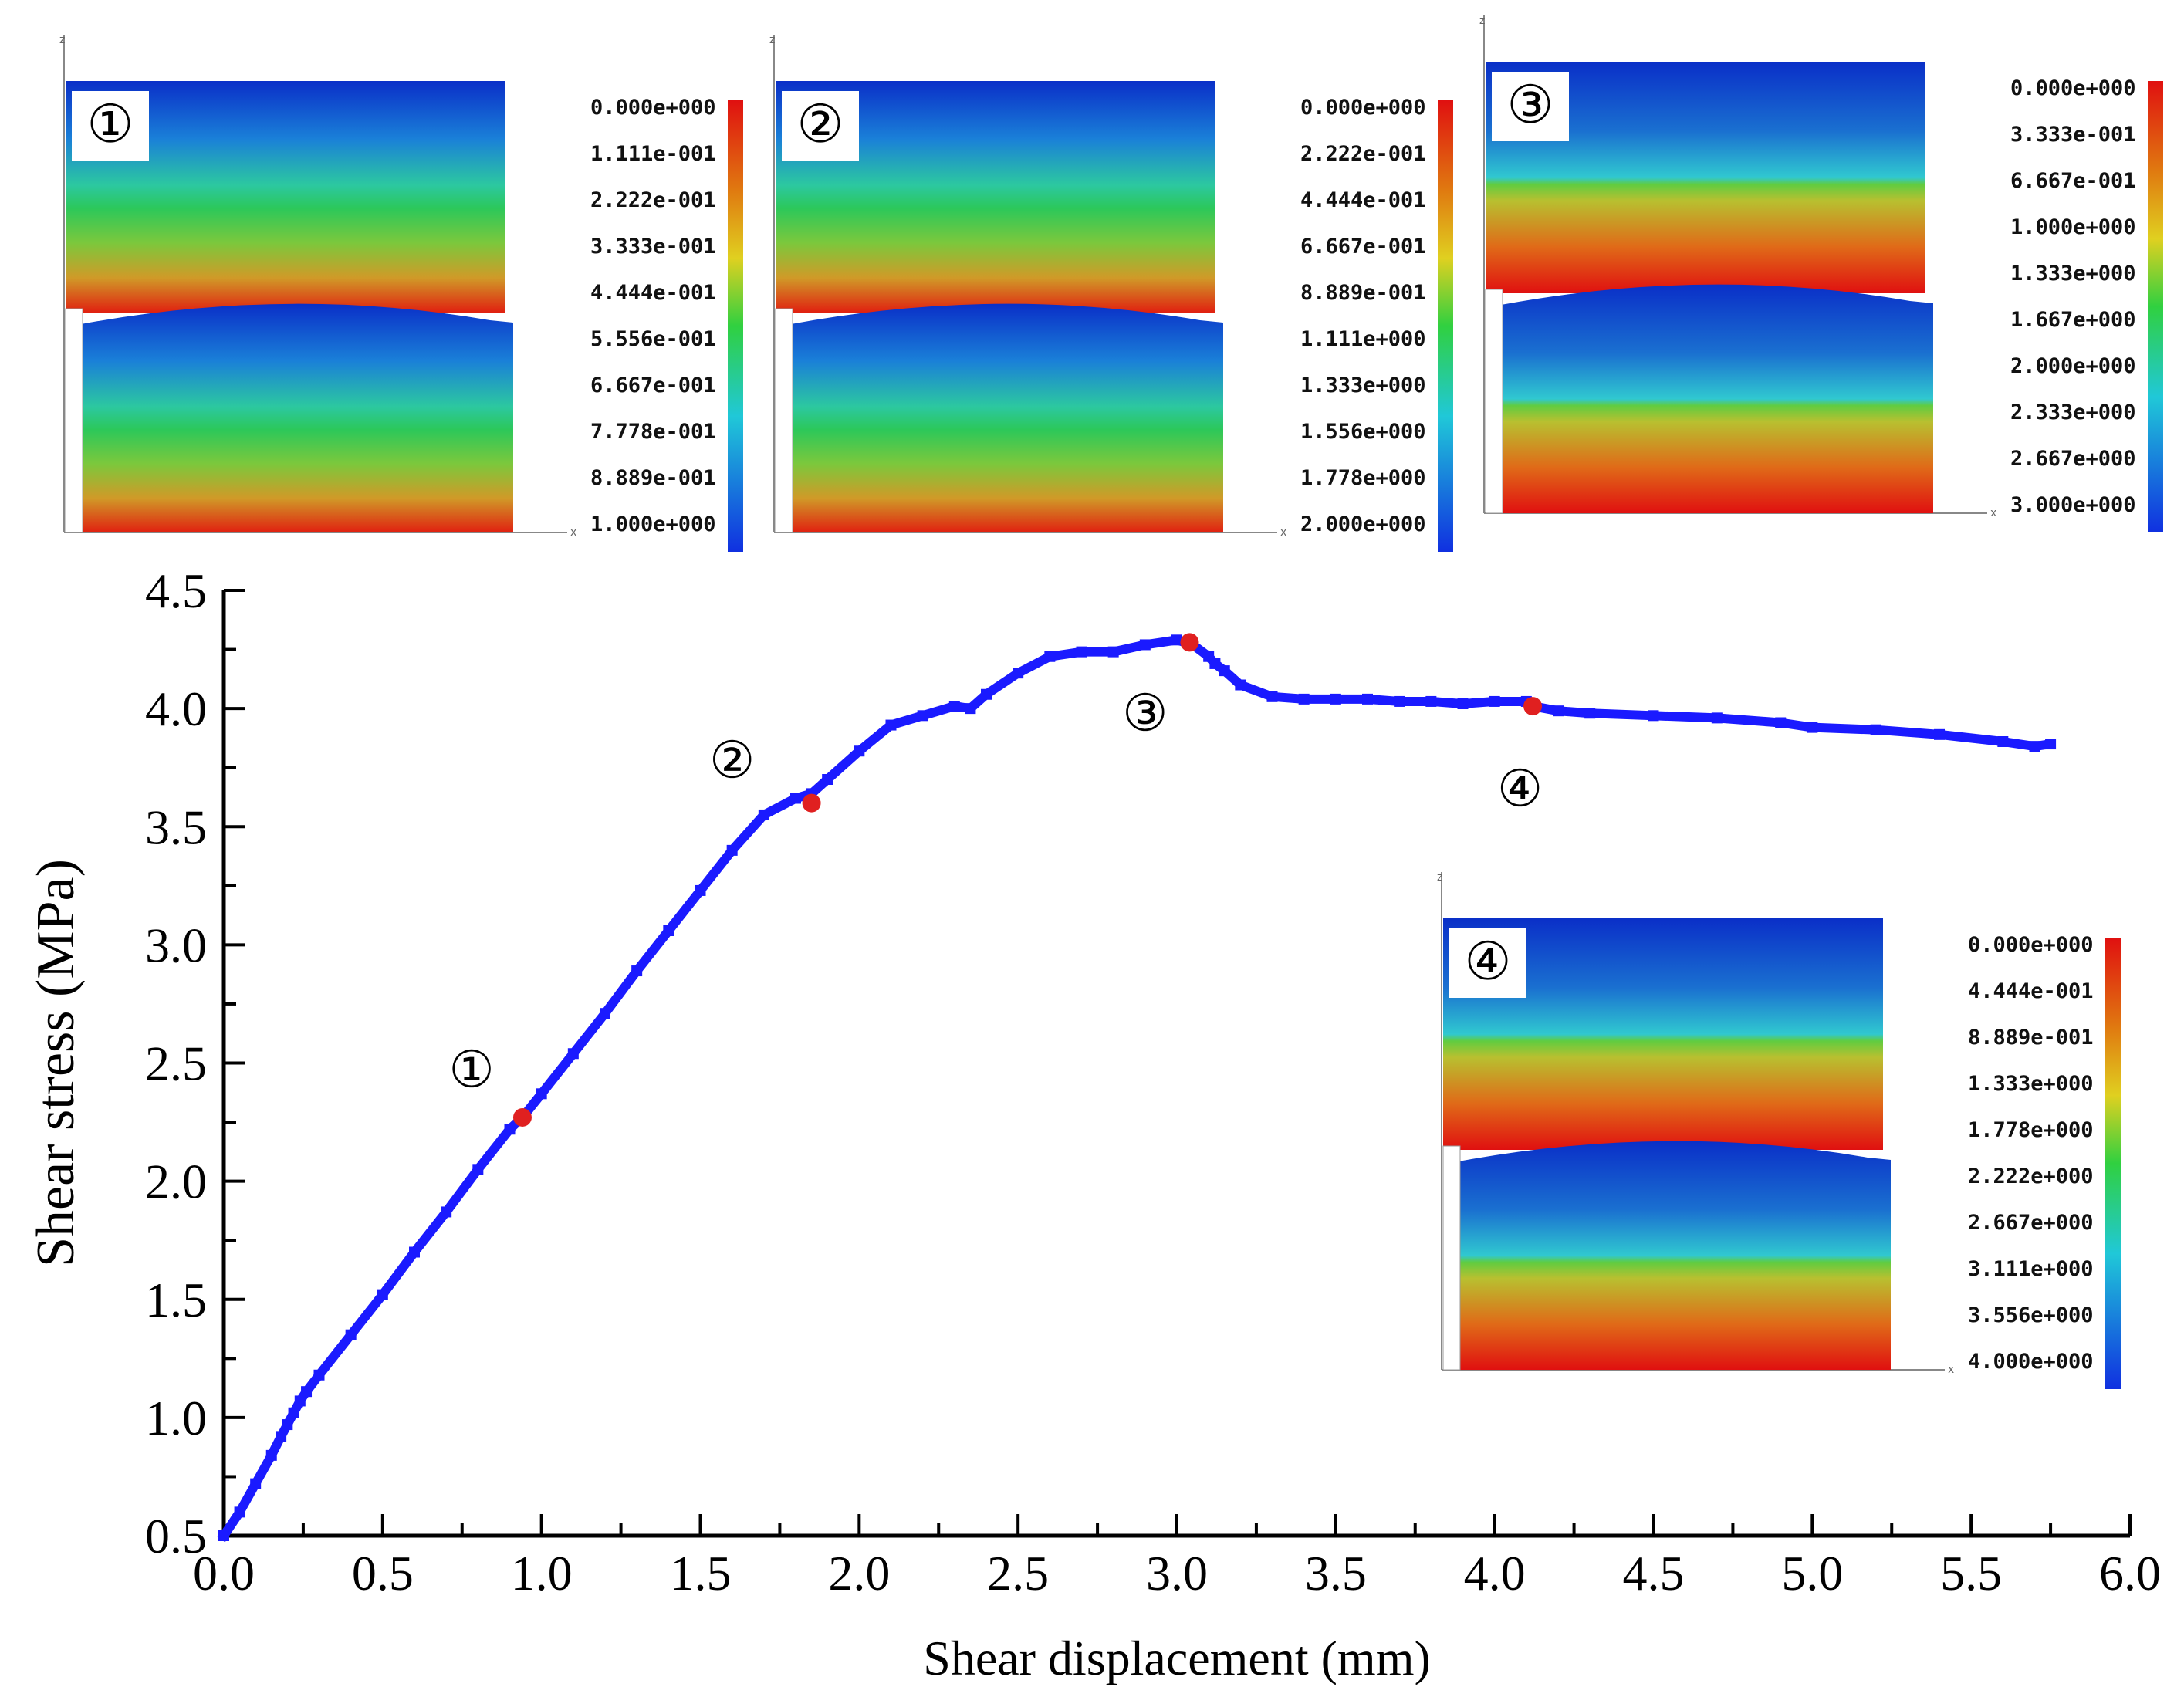 The height and width of the screenshot is (1697, 2184). I want to click on colorbar-label: 3.111e+000, so click(2031, 1269).